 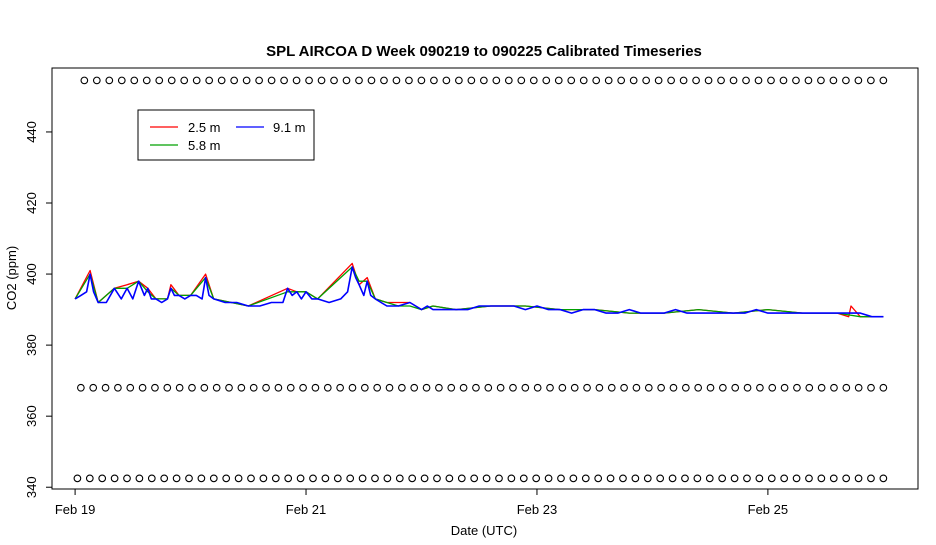 I want to click on legend-label-5-8m: 5.8 m, so click(x=204, y=145).